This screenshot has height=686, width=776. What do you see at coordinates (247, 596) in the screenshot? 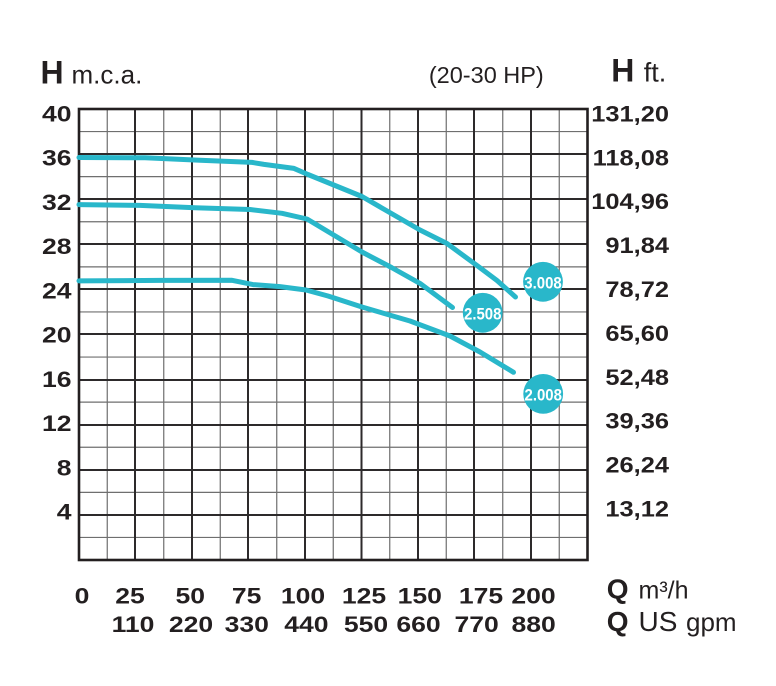
I see `svg-text: 75` at bounding box center [247, 596].